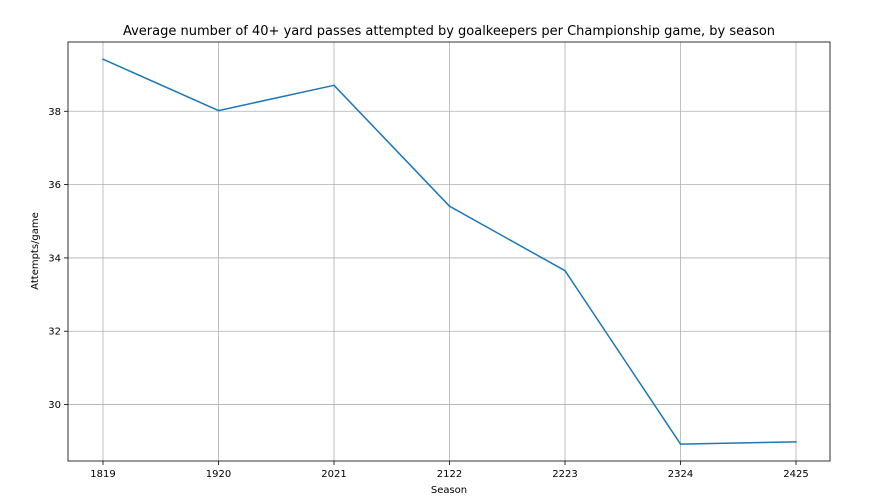  Describe the element at coordinates (54, 405) in the screenshot. I see `y-tick-label: 30` at that location.